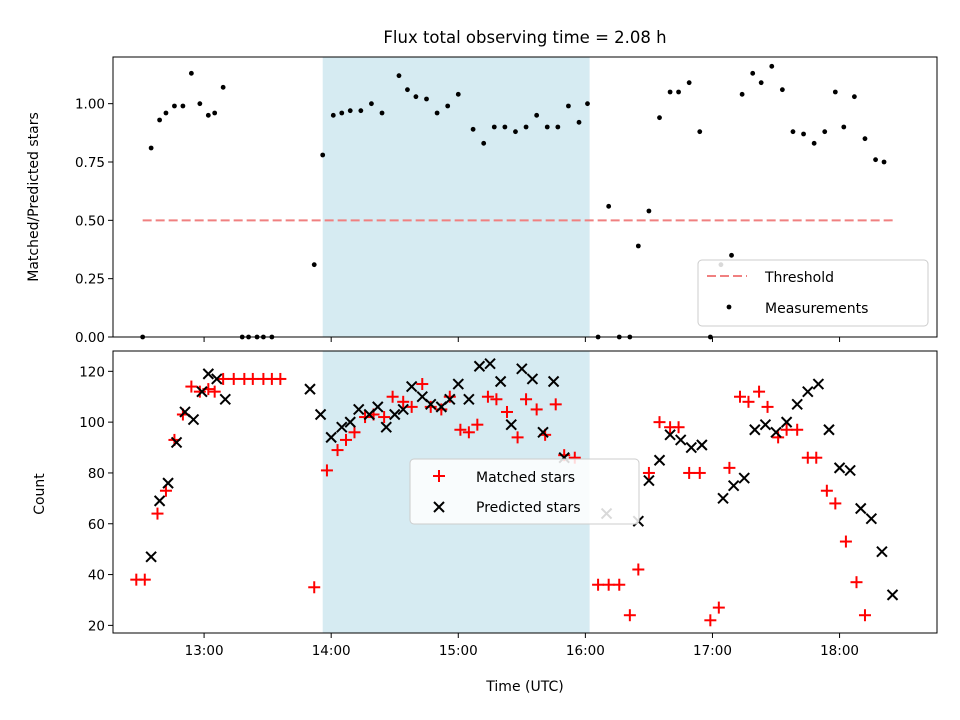 This screenshot has width=960, height=720. I want to click on legend-threshold-label: Threshold, so click(799, 278).